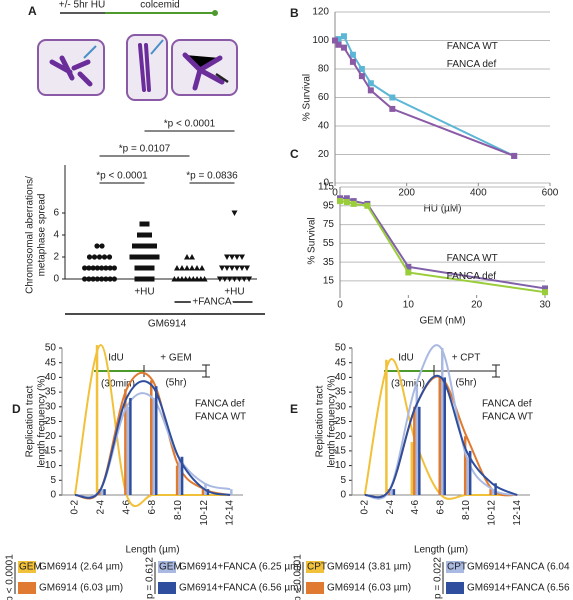 The width and height of the screenshot is (573, 600). Describe the element at coordinates (220, 417) in the screenshot. I see `annotation: FANCA WT` at that location.